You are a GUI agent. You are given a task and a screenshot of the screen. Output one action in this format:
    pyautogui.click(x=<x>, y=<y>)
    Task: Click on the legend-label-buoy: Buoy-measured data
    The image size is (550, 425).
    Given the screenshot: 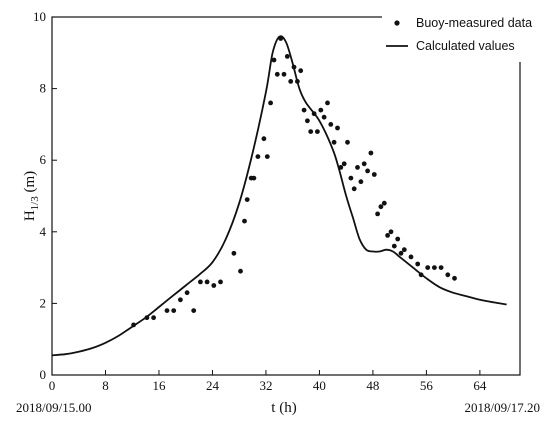 What is the action you would take?
    pyautogui.click(x=474, y=23)
    